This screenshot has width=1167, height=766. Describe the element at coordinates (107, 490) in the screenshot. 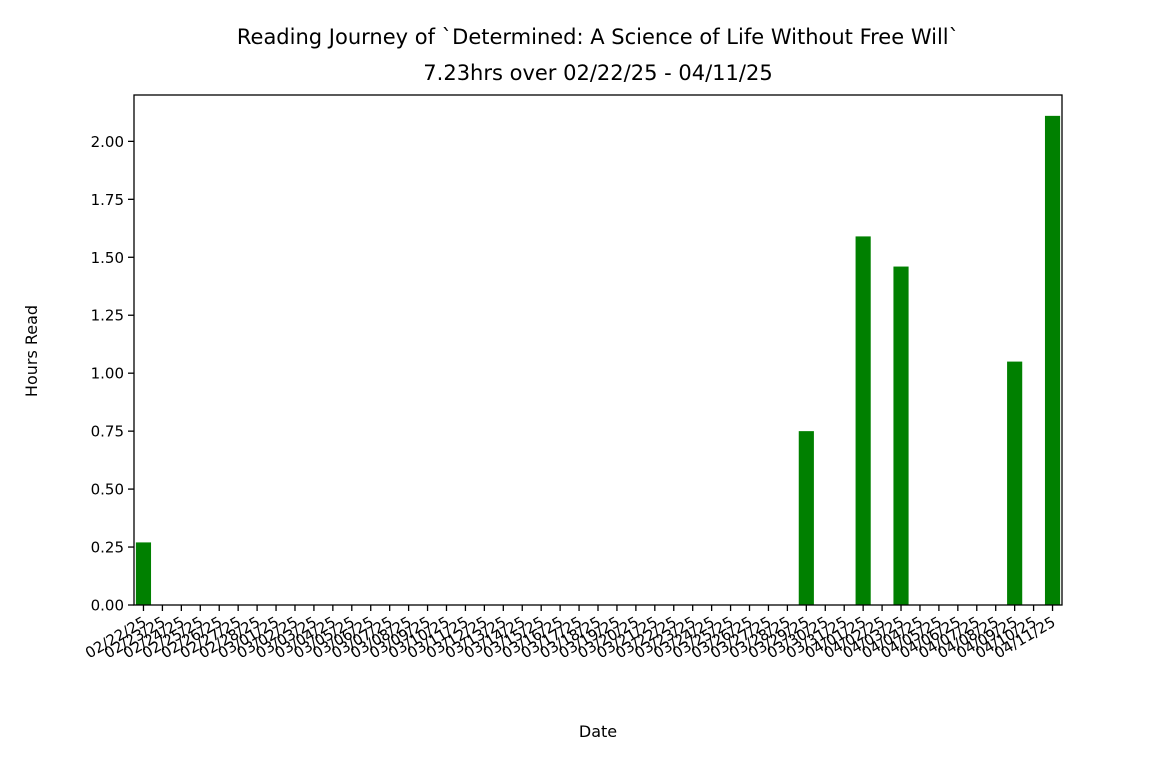

I see `y-tick-label: 0.50` at that location.